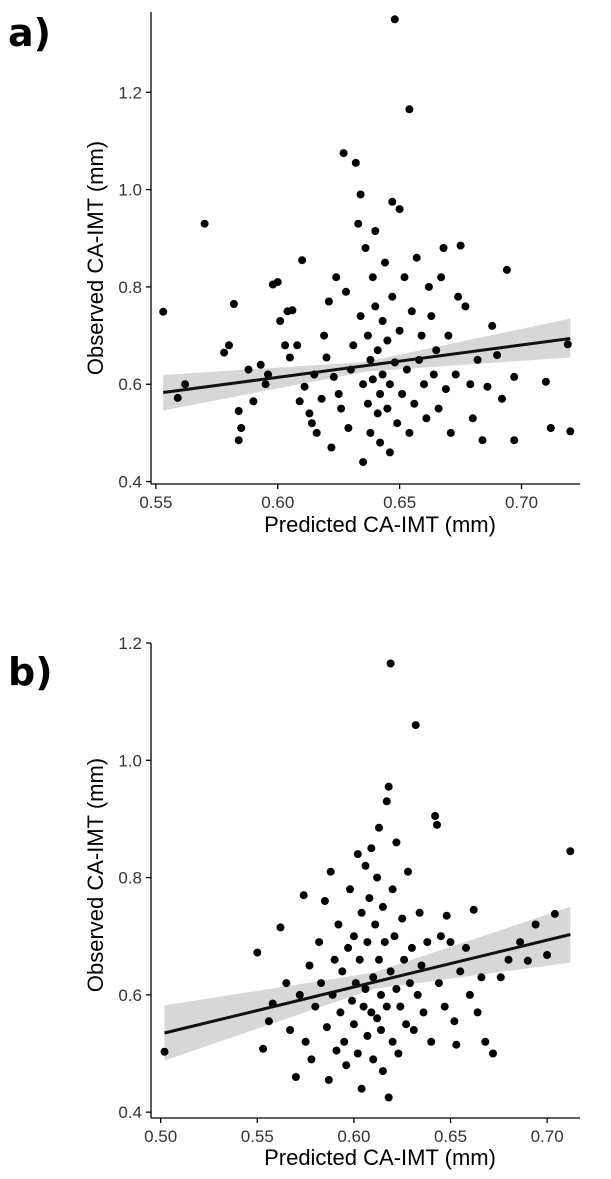  Describe the element at coordinates (30, 672) in the screenshot. I see `panel-b-label: b)` at that location.